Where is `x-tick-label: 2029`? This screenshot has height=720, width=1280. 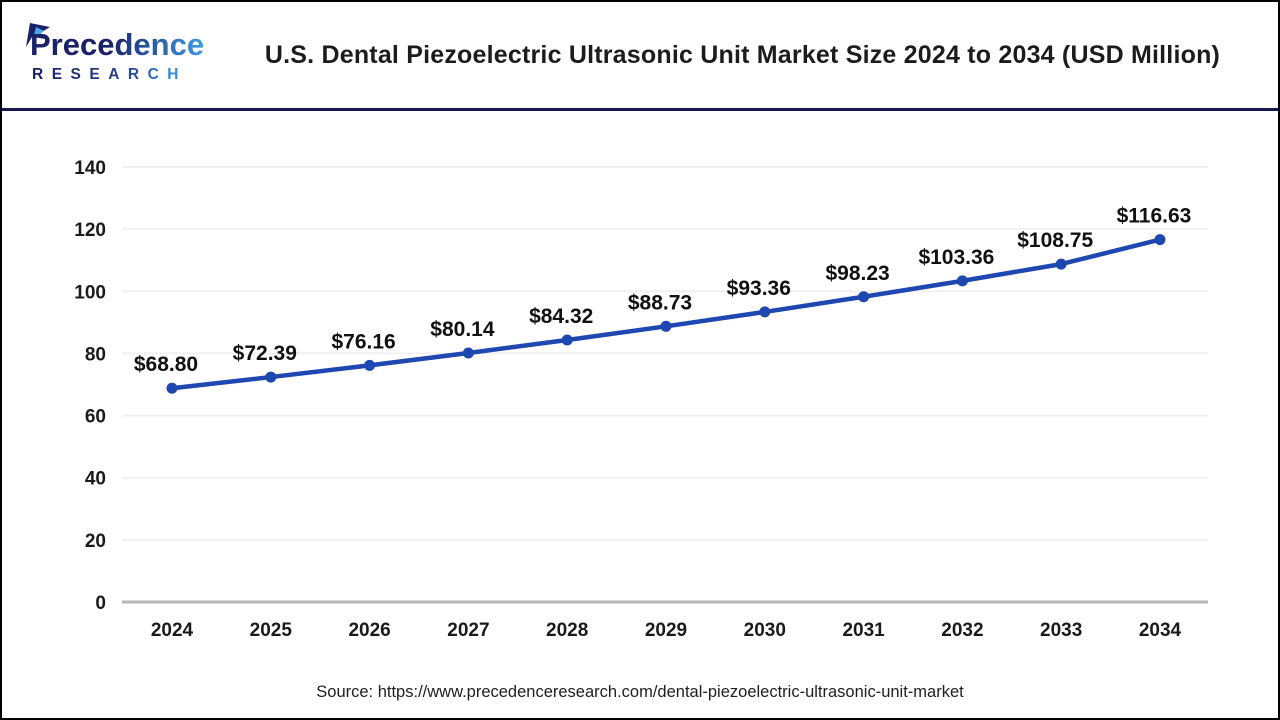 x-tick-label: 2029 is located at coordinates (666, 630).